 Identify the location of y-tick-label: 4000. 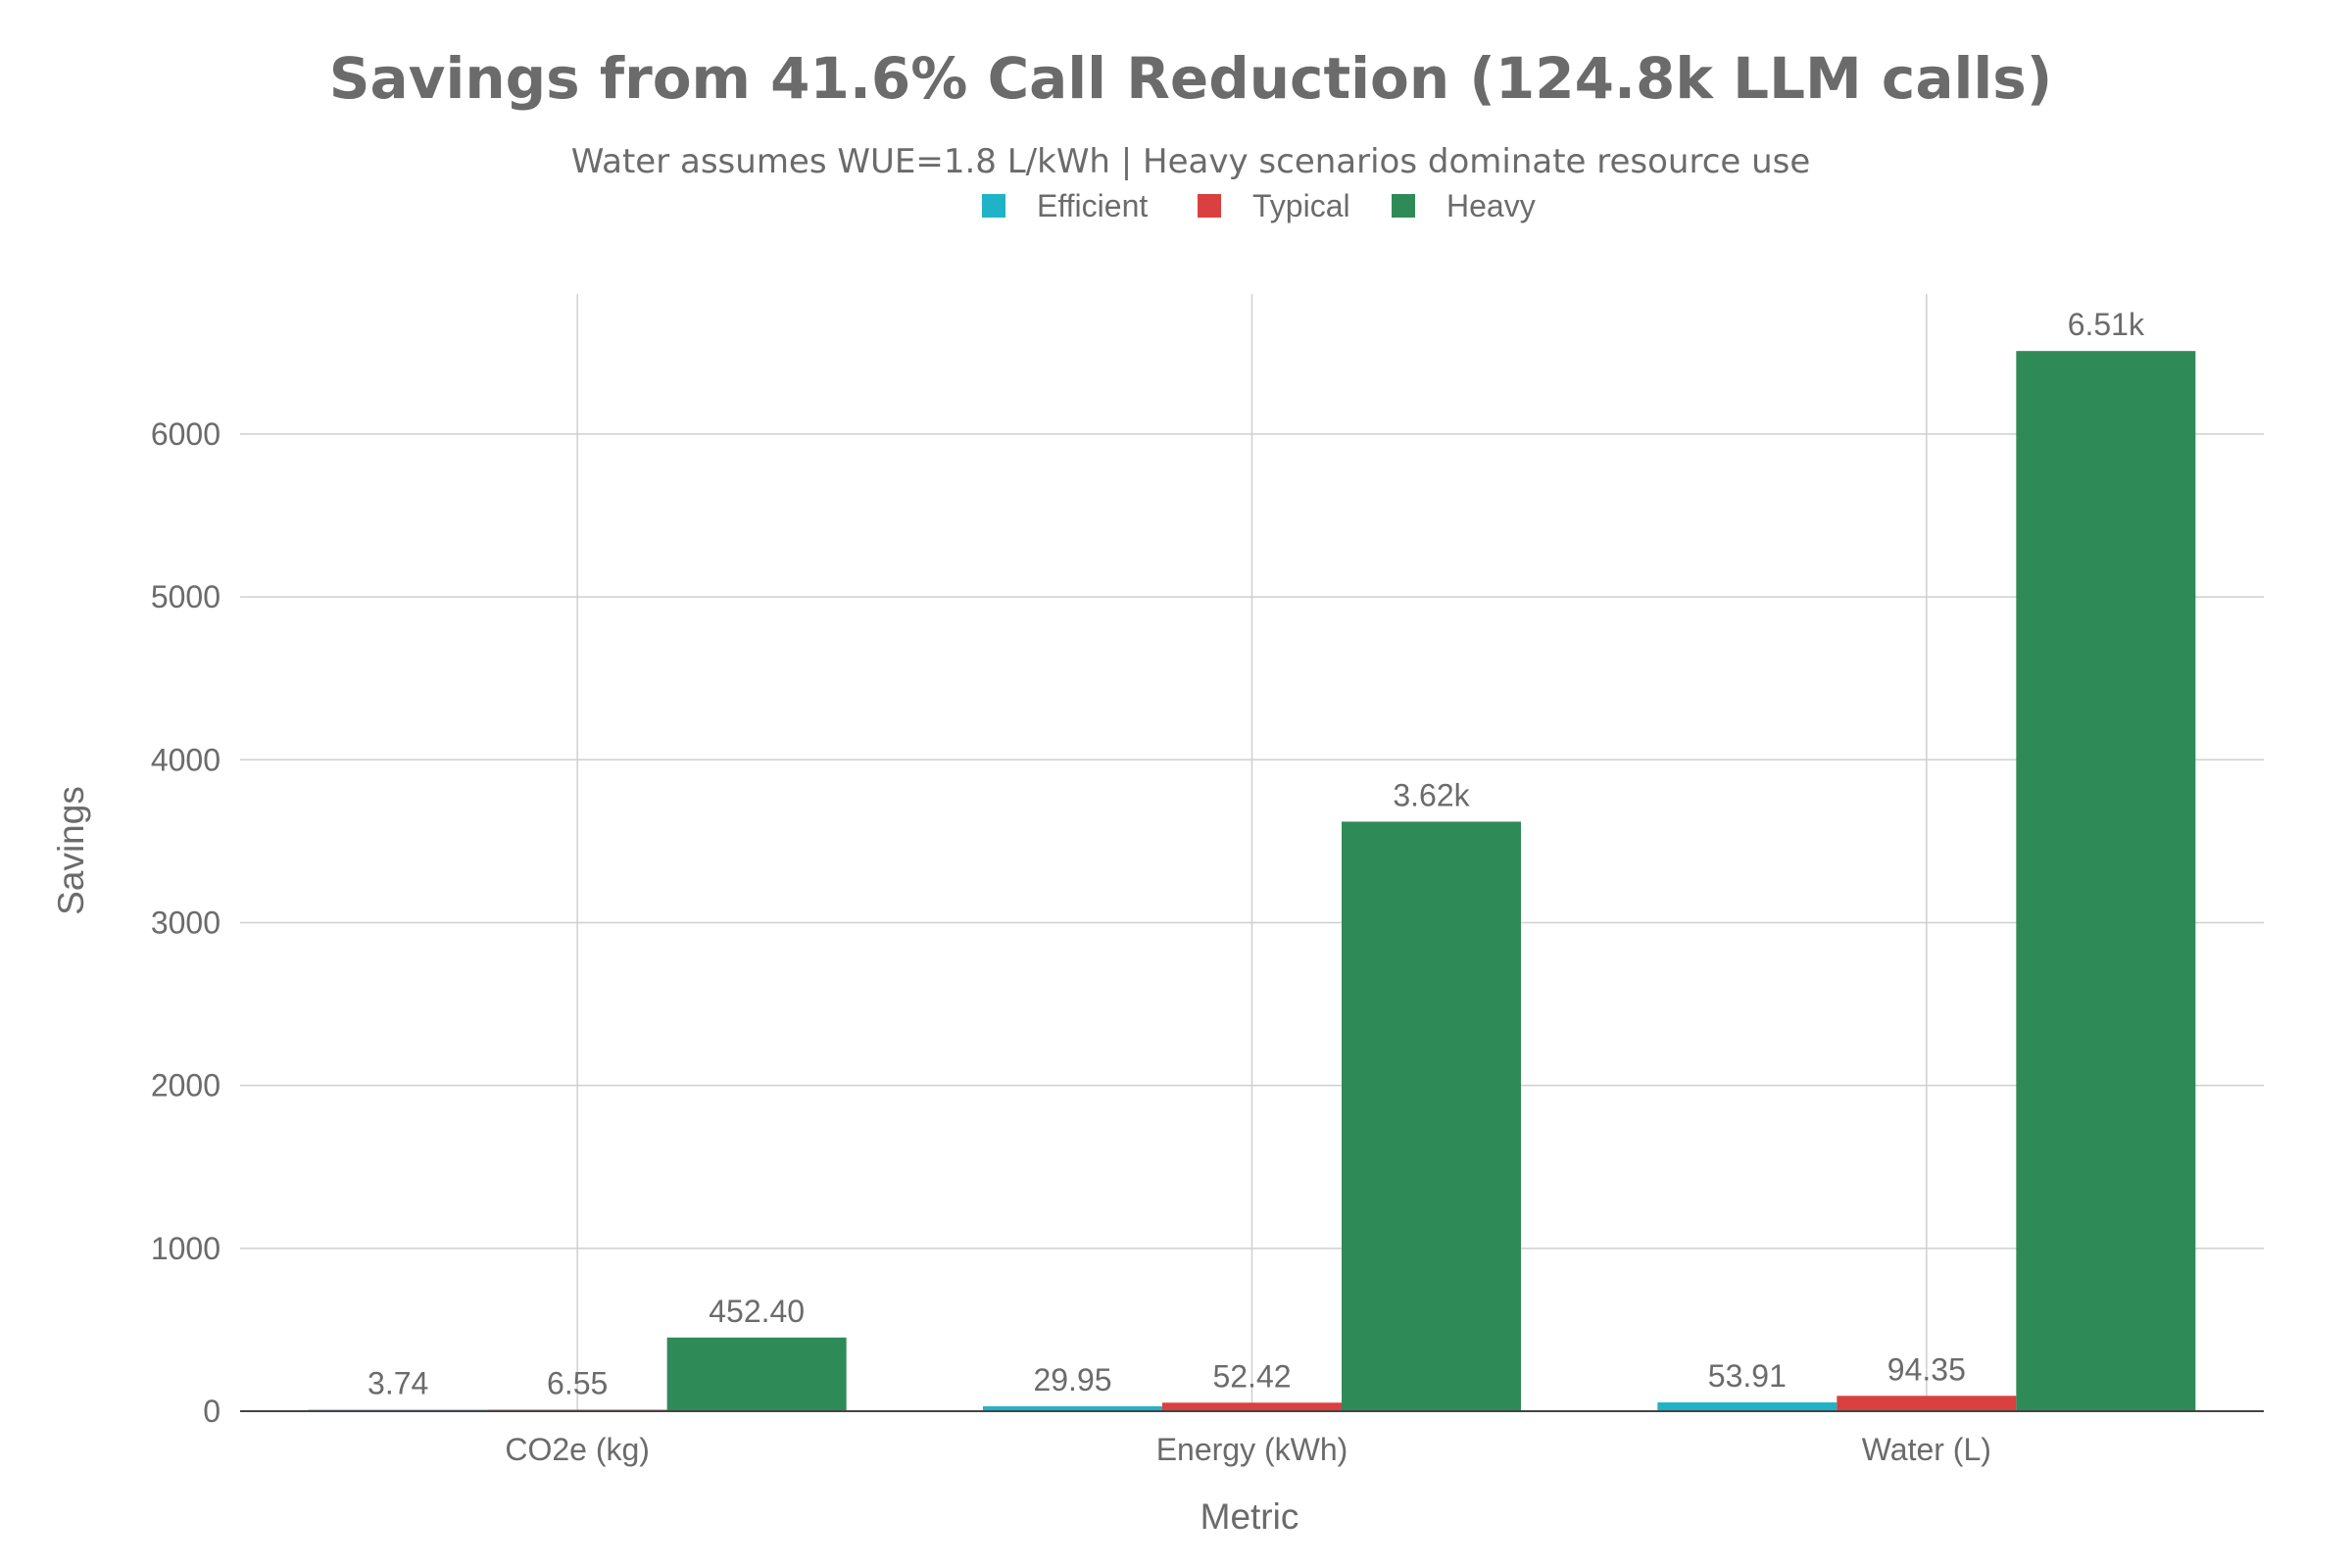
(185, 759).